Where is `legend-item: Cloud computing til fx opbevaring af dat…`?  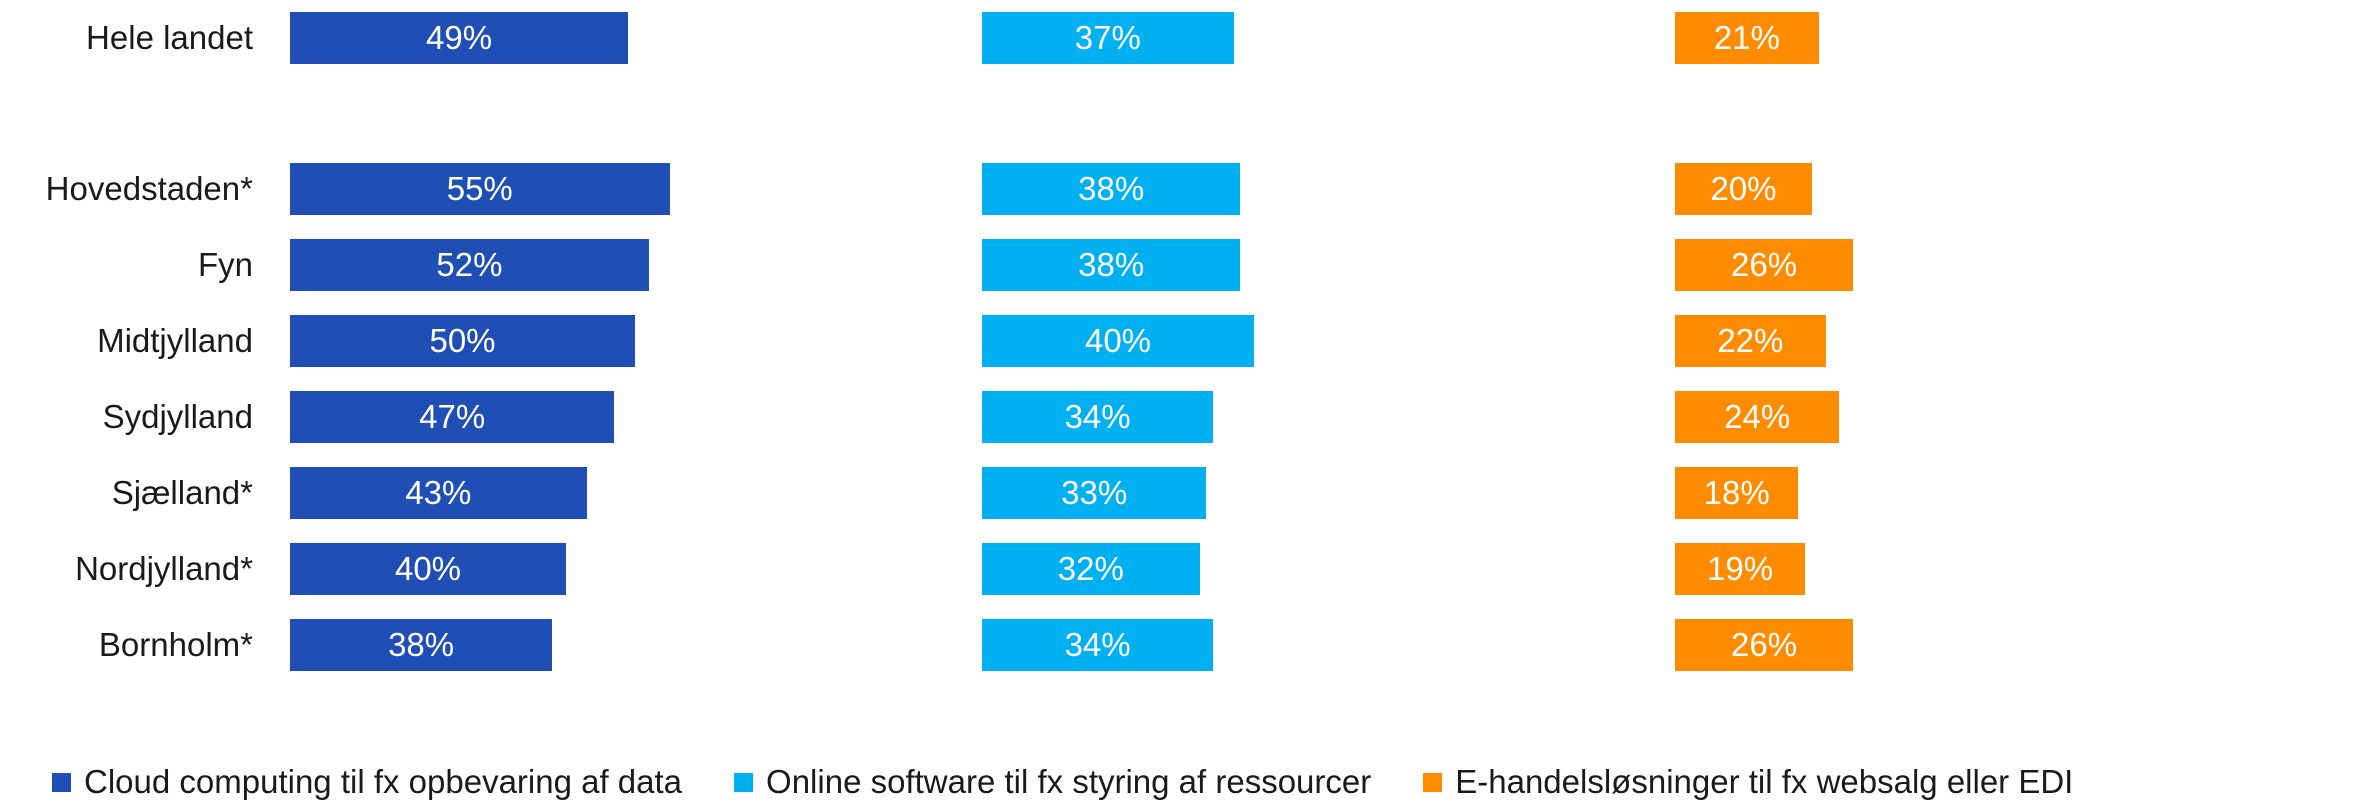
legend-item: Cloud computing til fx opbevaring af dat… is located at coordinates (367, 782).